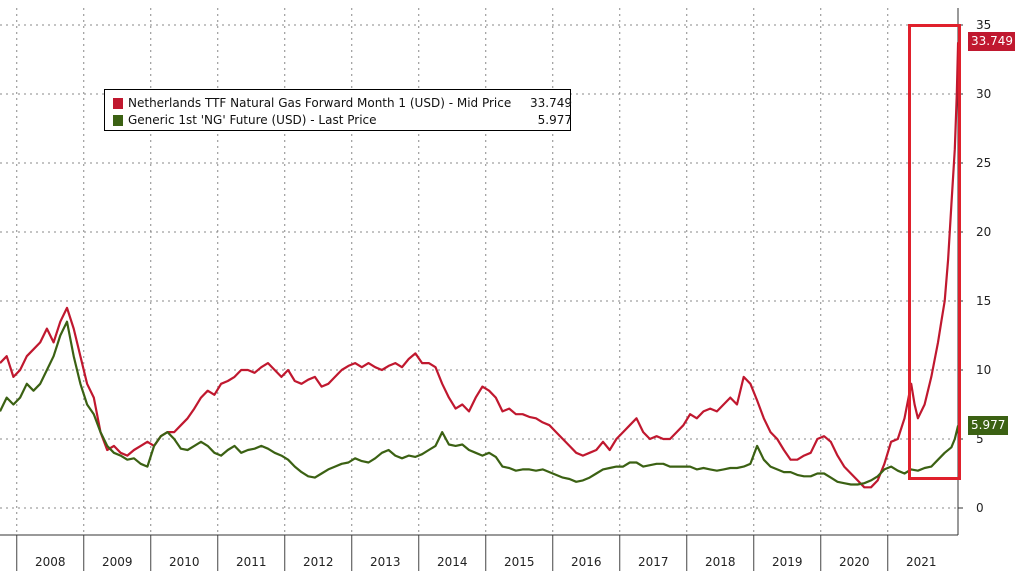 This screenshot has height=571, width=1015. Describe the element at coordinates (983, 370) in the screenshot. I see `y-tick-label-10: 10` at that location.